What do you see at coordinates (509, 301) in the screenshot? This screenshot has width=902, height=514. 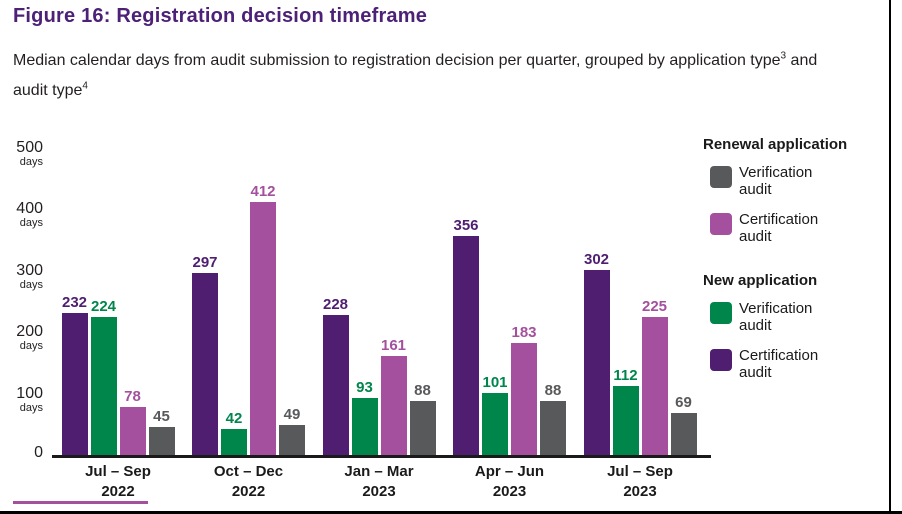 I see `bar-group: 356 101 183 88` at bounding box center [509, 301].